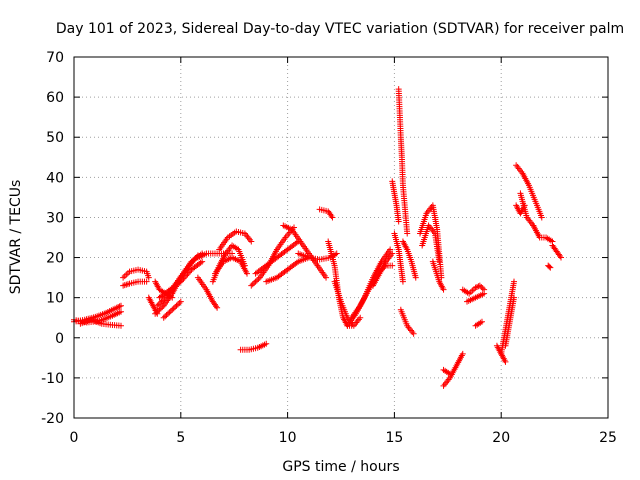 The height and width of the screenshot is (480, 640). What do you see at coordinates (59, 339) in the screenshot?
I see `y-tick-label: 0` at bounding box center [59, 339].